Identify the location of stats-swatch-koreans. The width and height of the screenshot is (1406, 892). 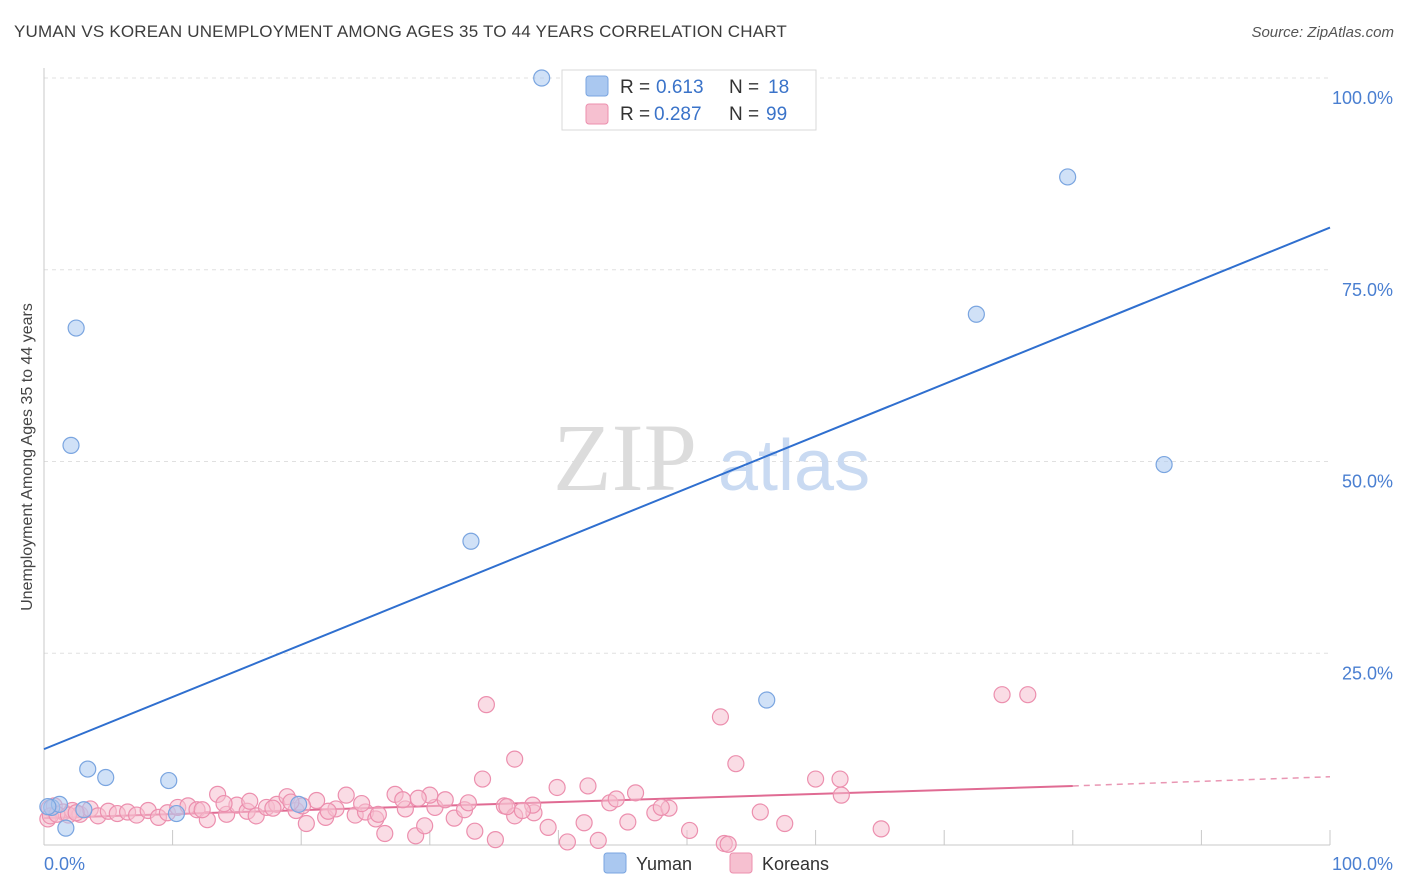
(597, 114).